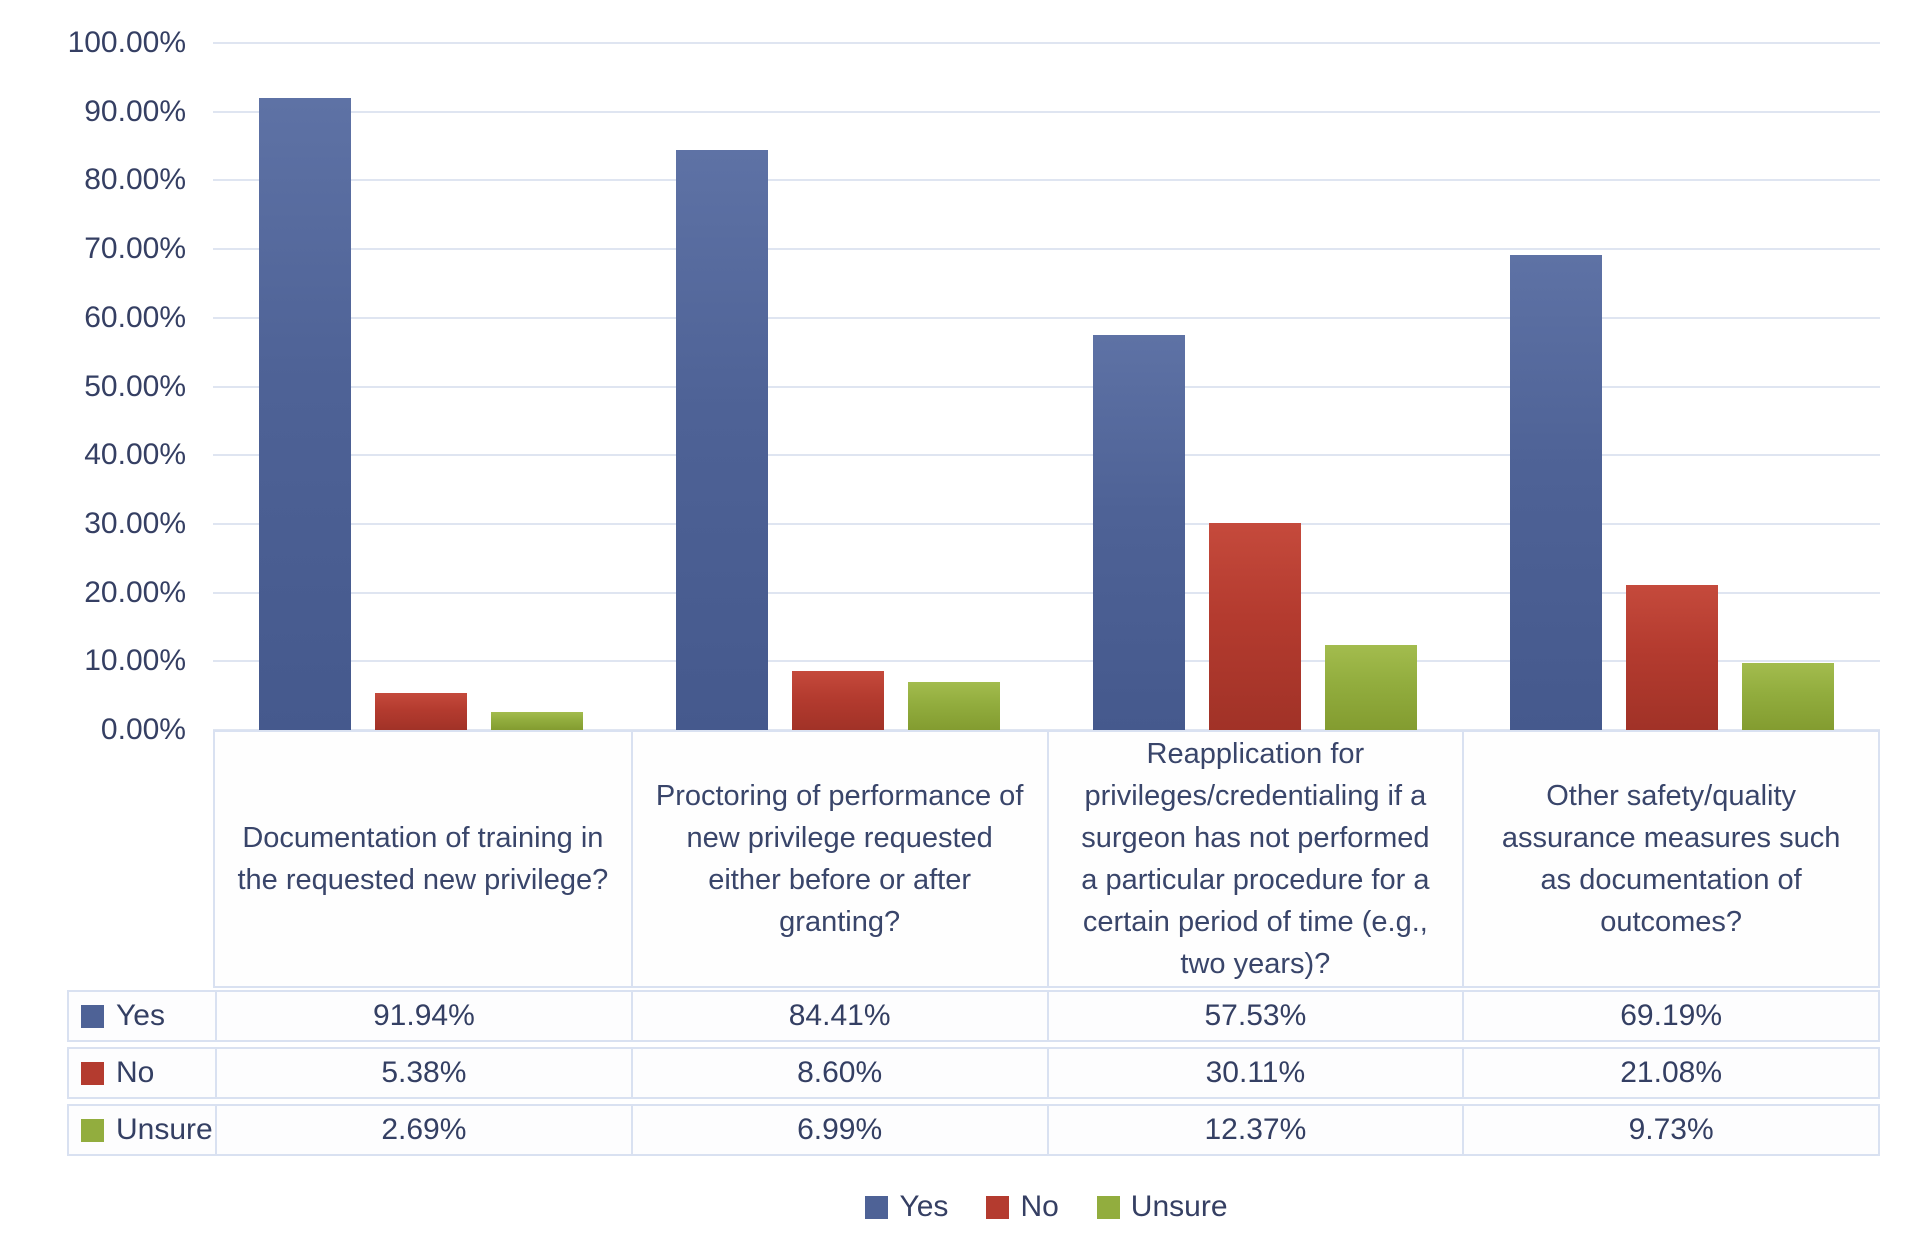  I want to click on legend-label: Unsure, so click(1179, 1206).